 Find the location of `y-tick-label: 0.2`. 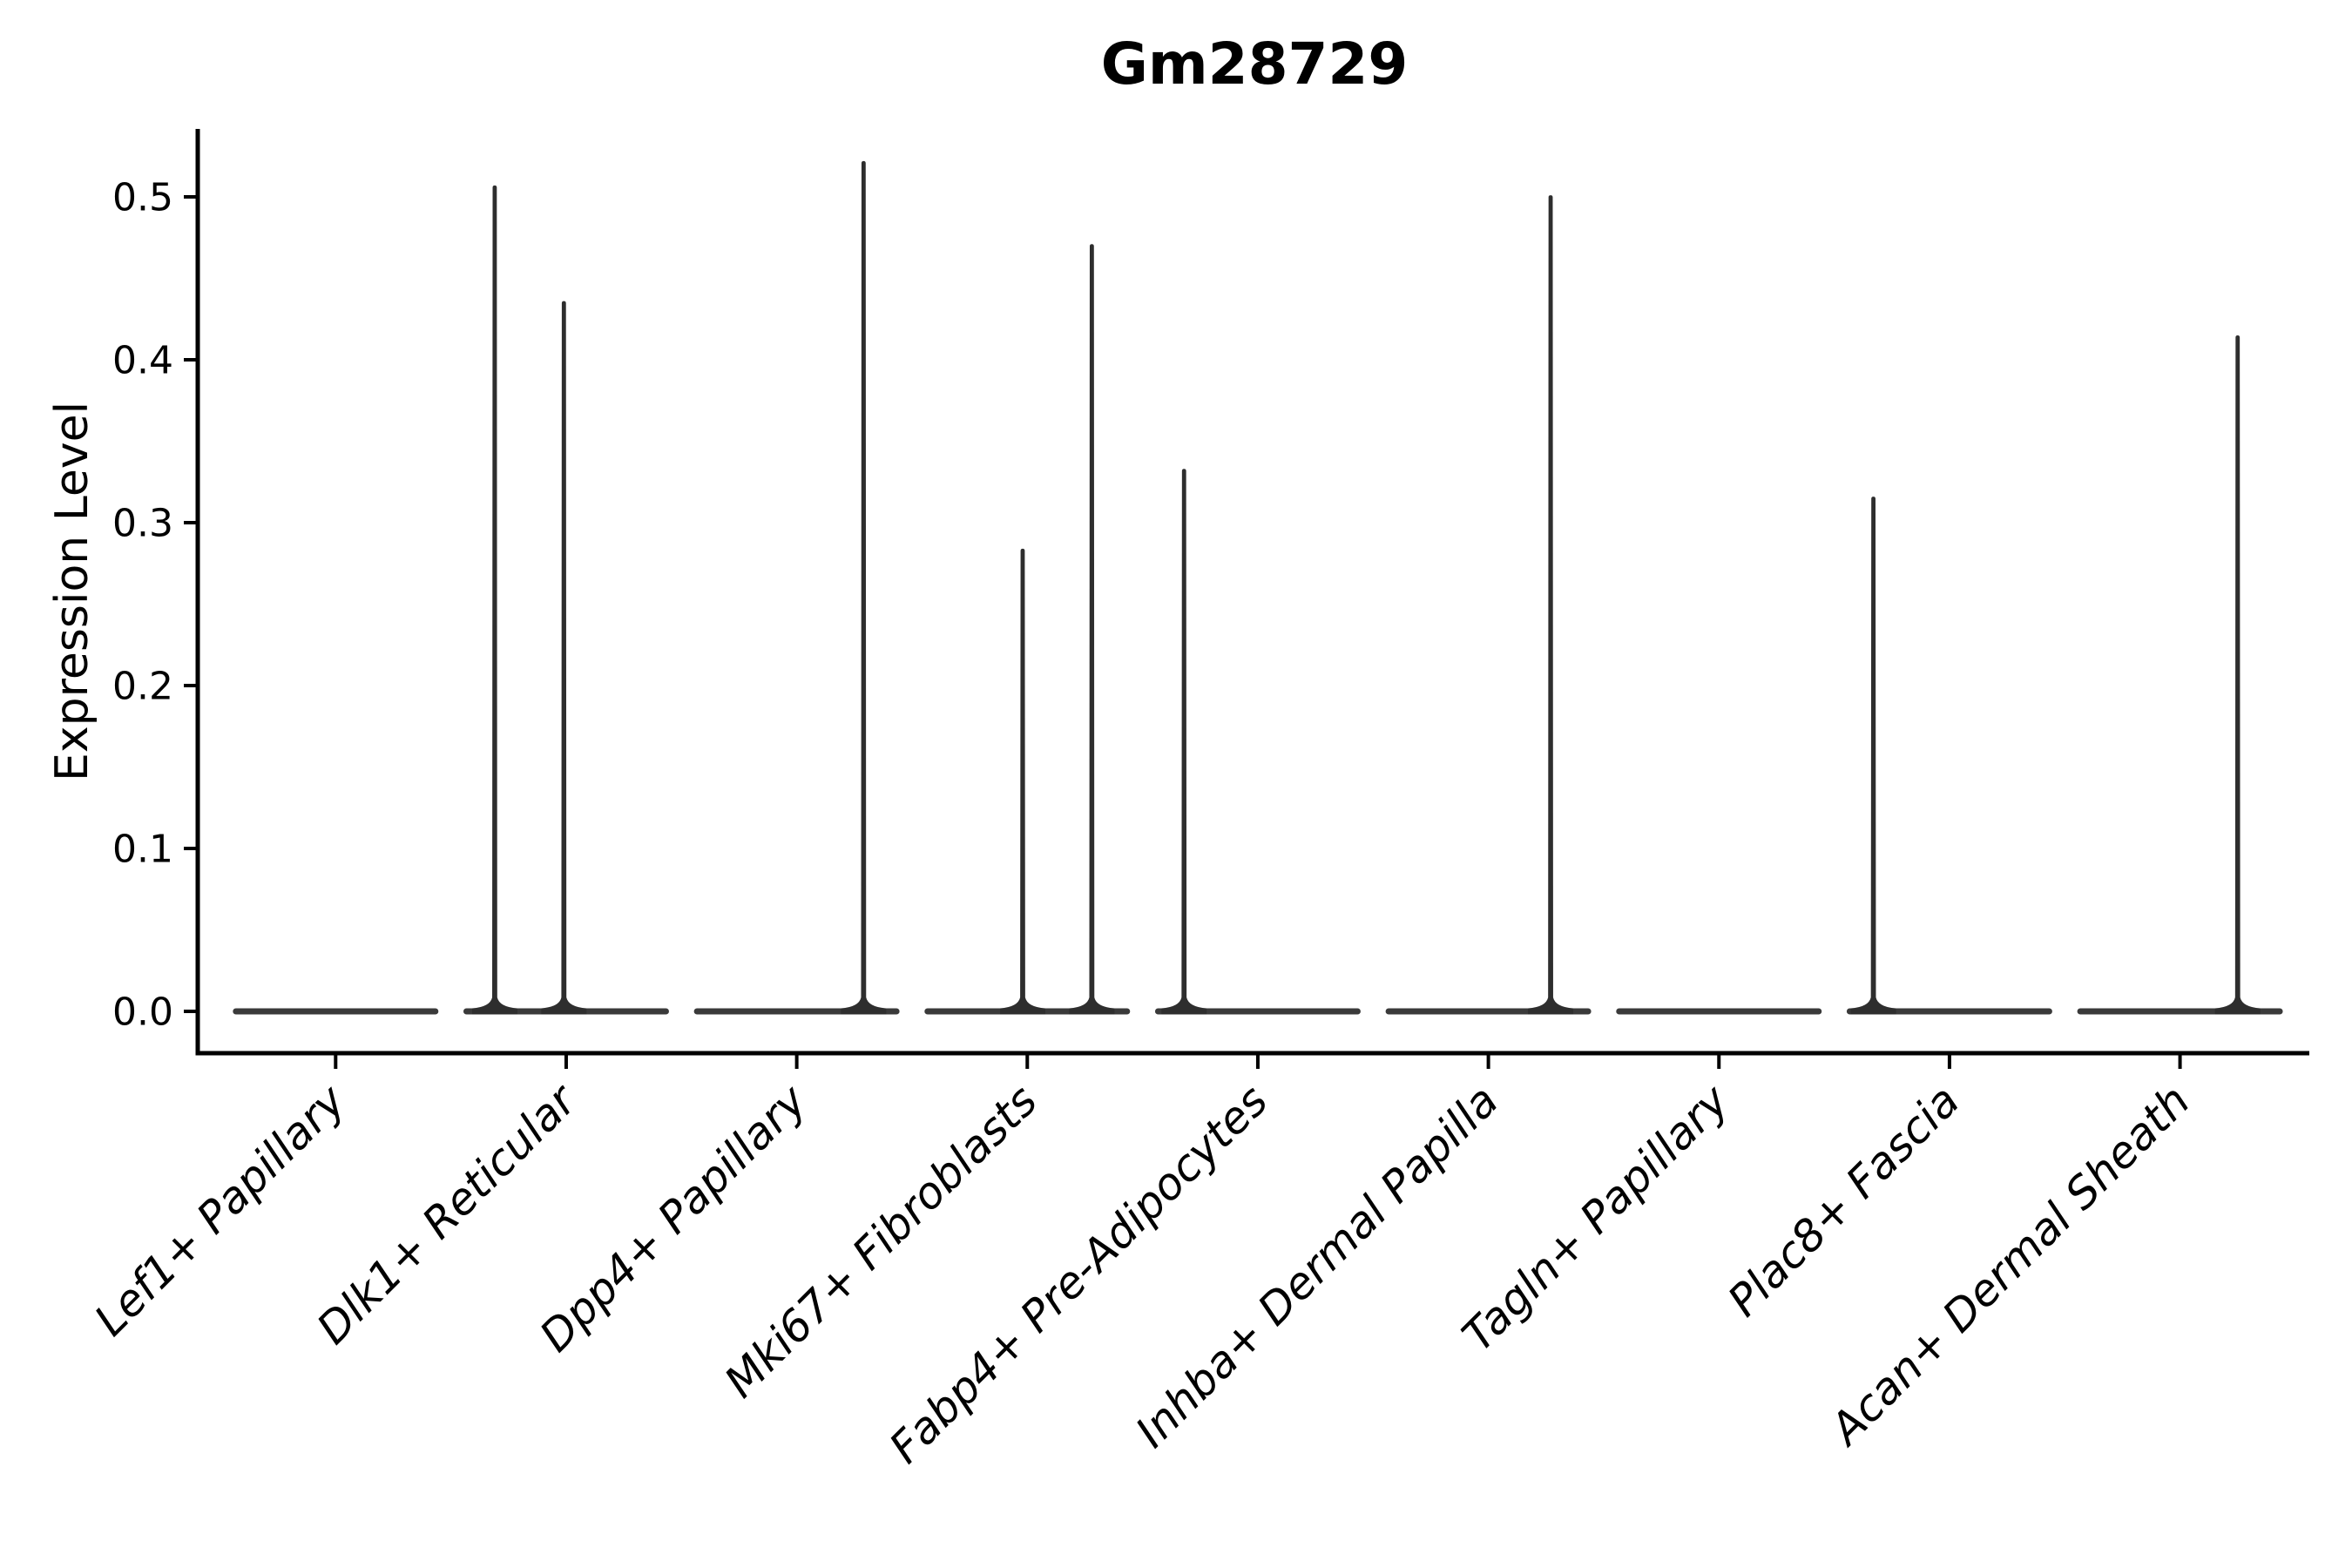

y-tick-label: 0.2 is located at coordinates (142, 686).